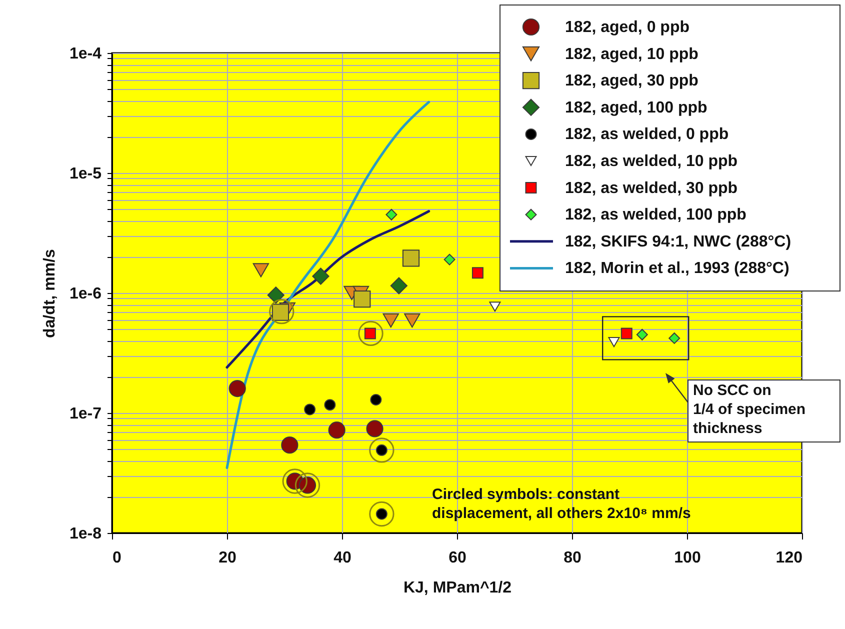 This screenshot has width=845, height=629. Describe the element at coordinates (789, 558) in the screenshot. I see `x-tick-label: 120` at that location.